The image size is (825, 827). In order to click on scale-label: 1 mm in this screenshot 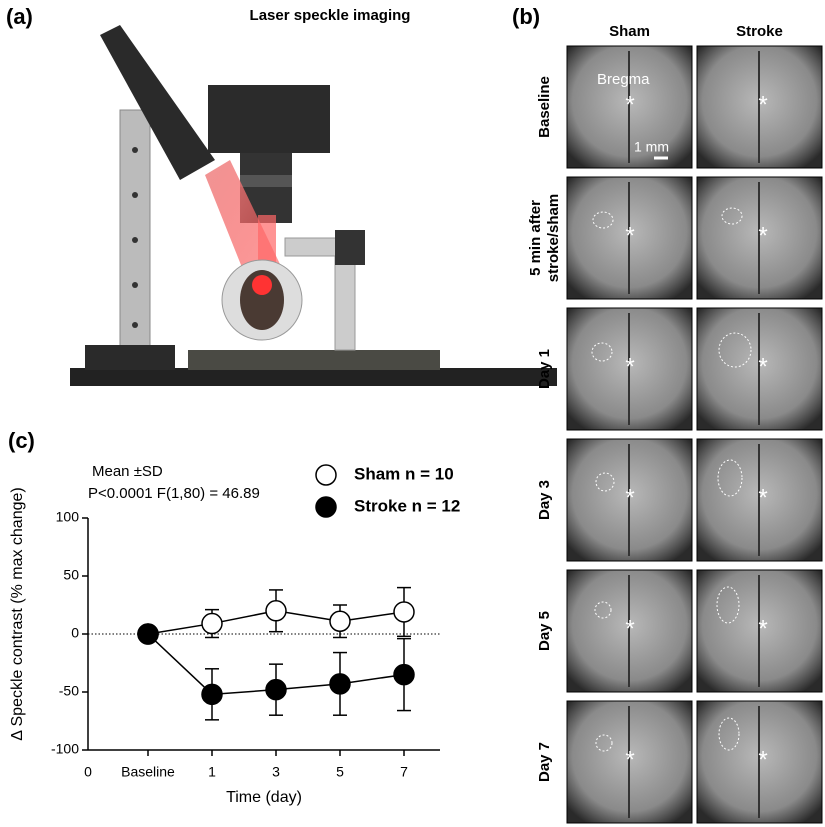, I will do `click(651, 147)`.